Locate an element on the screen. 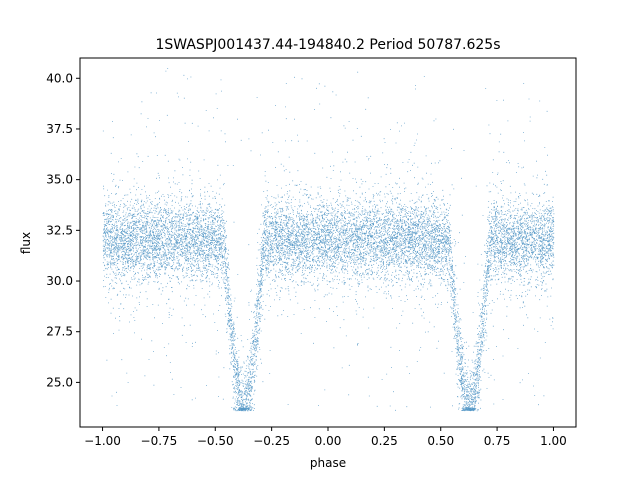 This screenshot has width=640, height=485. x-axis-ticks: −1.00 −0.75 −0.50 −0.25 0.00 0.25 0.50 0.75 1.00 is located at coordinates (325, 437).